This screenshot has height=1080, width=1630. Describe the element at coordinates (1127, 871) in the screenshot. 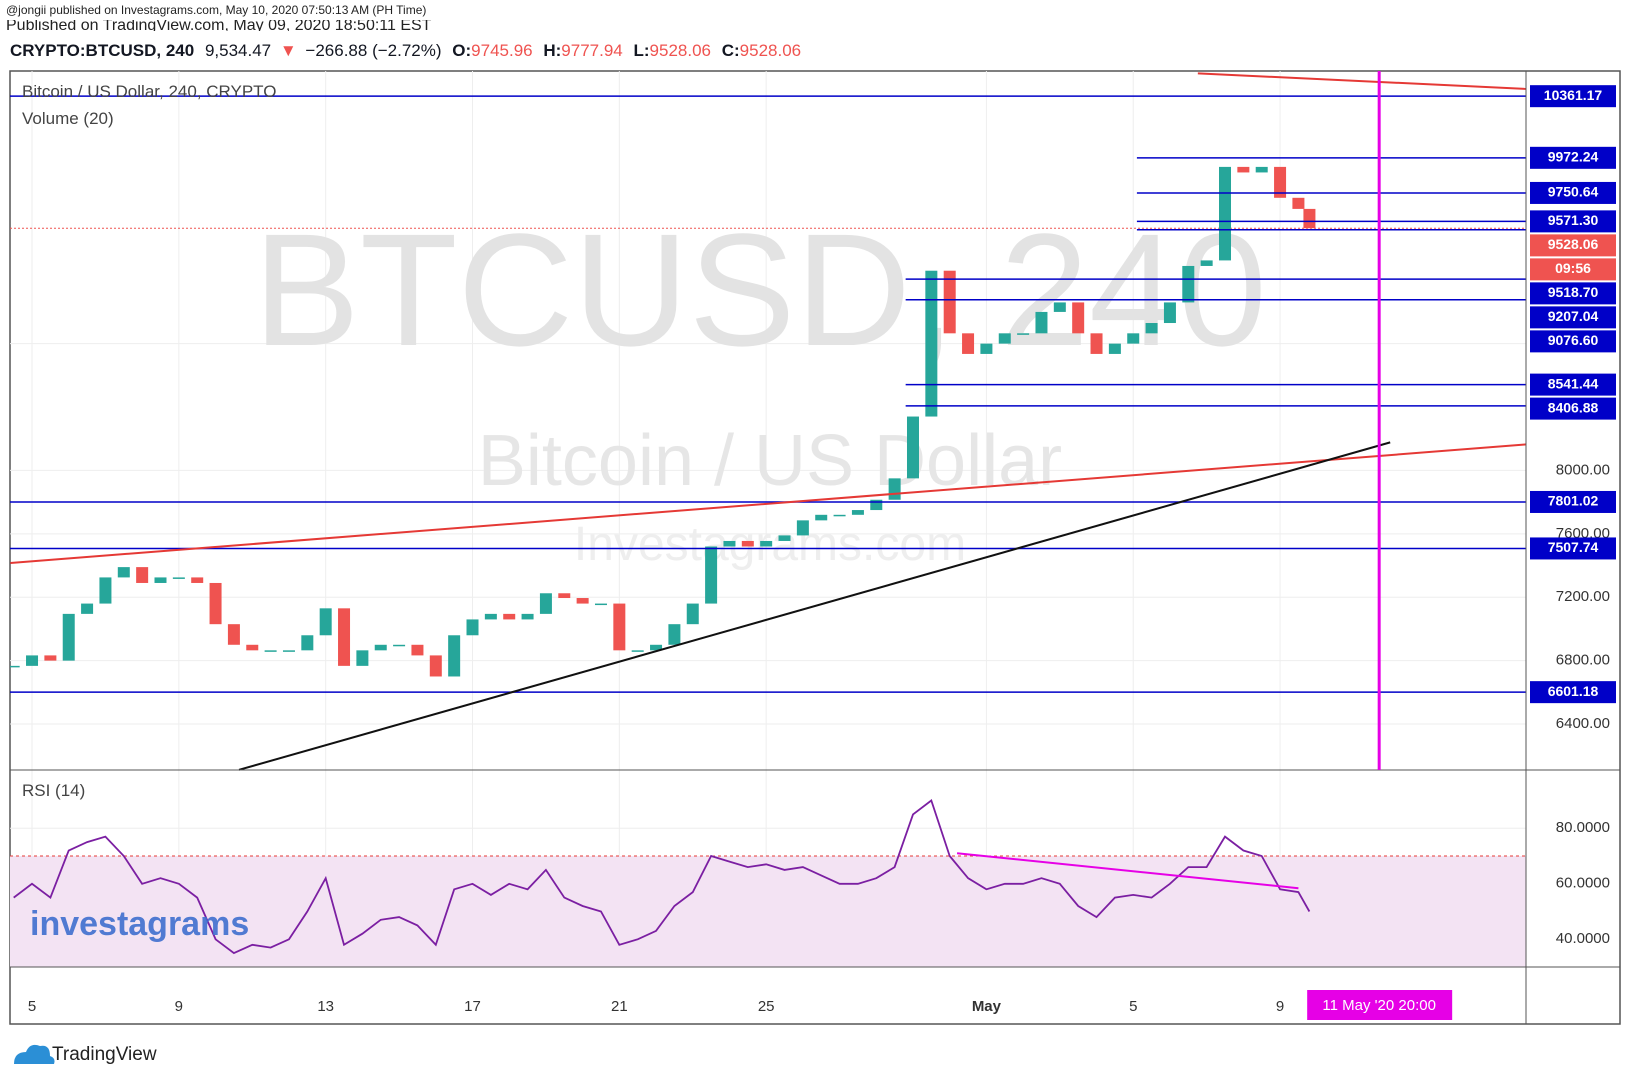

I see `rsi-trendline` at that location.